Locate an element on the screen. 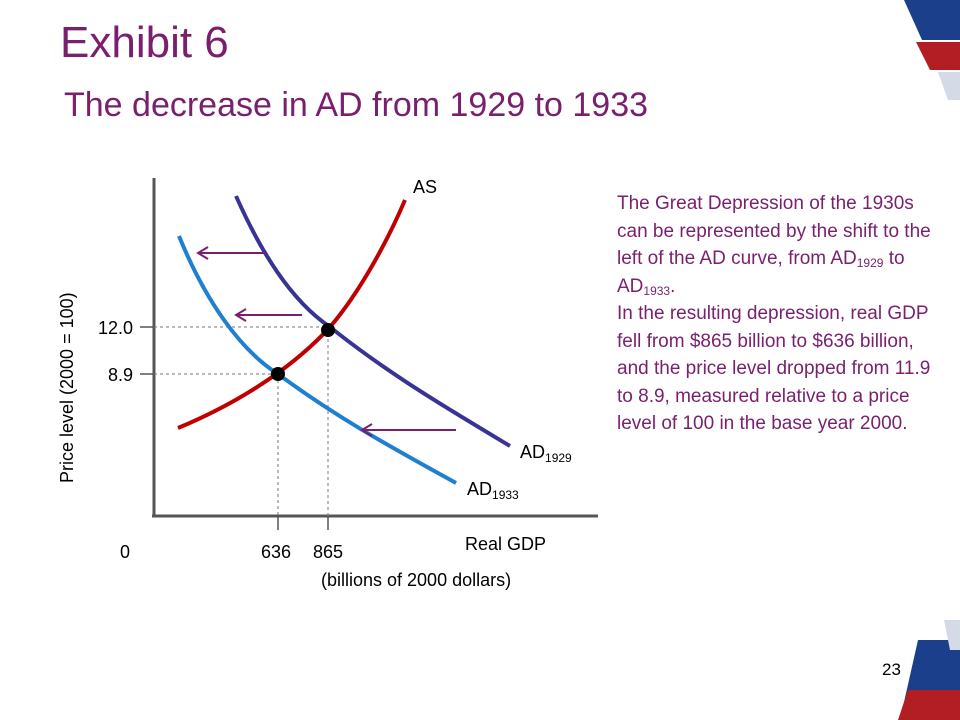  y-tick-label-12: 12.0 is located at coordinates (115, 328).